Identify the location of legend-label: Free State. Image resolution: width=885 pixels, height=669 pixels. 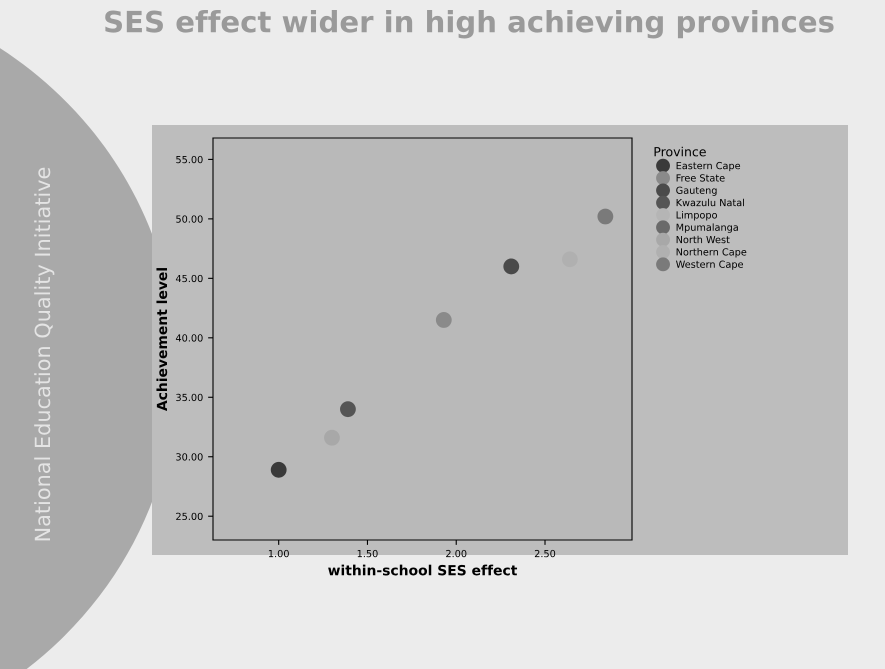
(700, 178).